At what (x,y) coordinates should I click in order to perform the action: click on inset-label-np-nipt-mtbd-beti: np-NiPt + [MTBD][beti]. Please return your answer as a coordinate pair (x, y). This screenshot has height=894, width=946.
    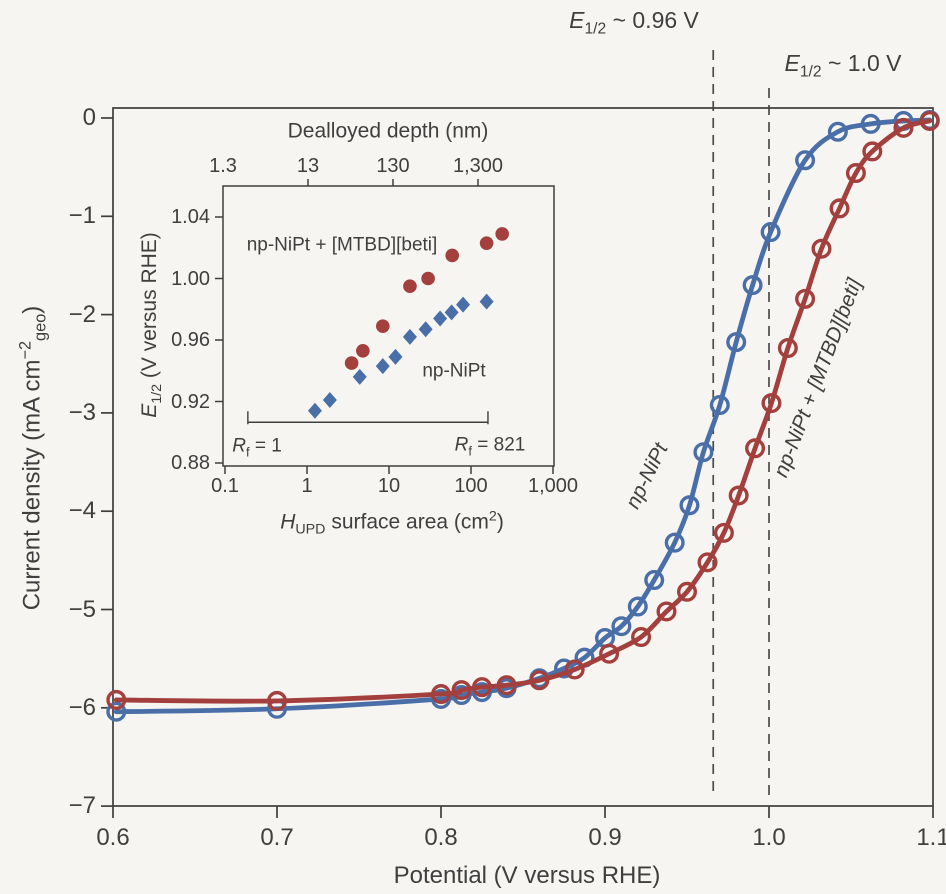
    Looking at the image, I should click on (342, 245).